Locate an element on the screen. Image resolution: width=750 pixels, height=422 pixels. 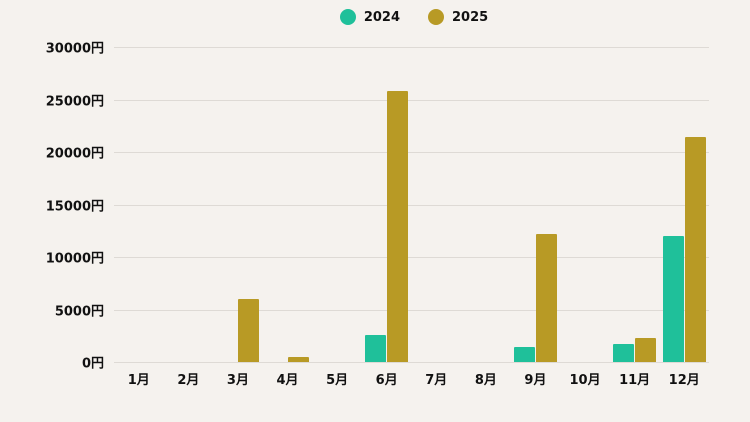
x-axis-tick-label: 7月 is located at coordinates (436, 380).